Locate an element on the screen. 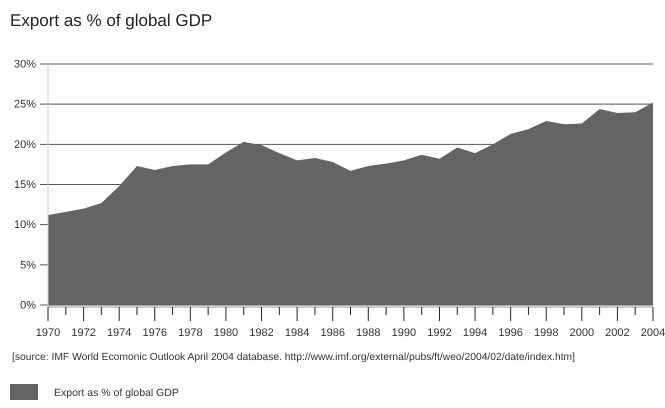  x-tick-label: 1994 is located at coordinates (475, 333).